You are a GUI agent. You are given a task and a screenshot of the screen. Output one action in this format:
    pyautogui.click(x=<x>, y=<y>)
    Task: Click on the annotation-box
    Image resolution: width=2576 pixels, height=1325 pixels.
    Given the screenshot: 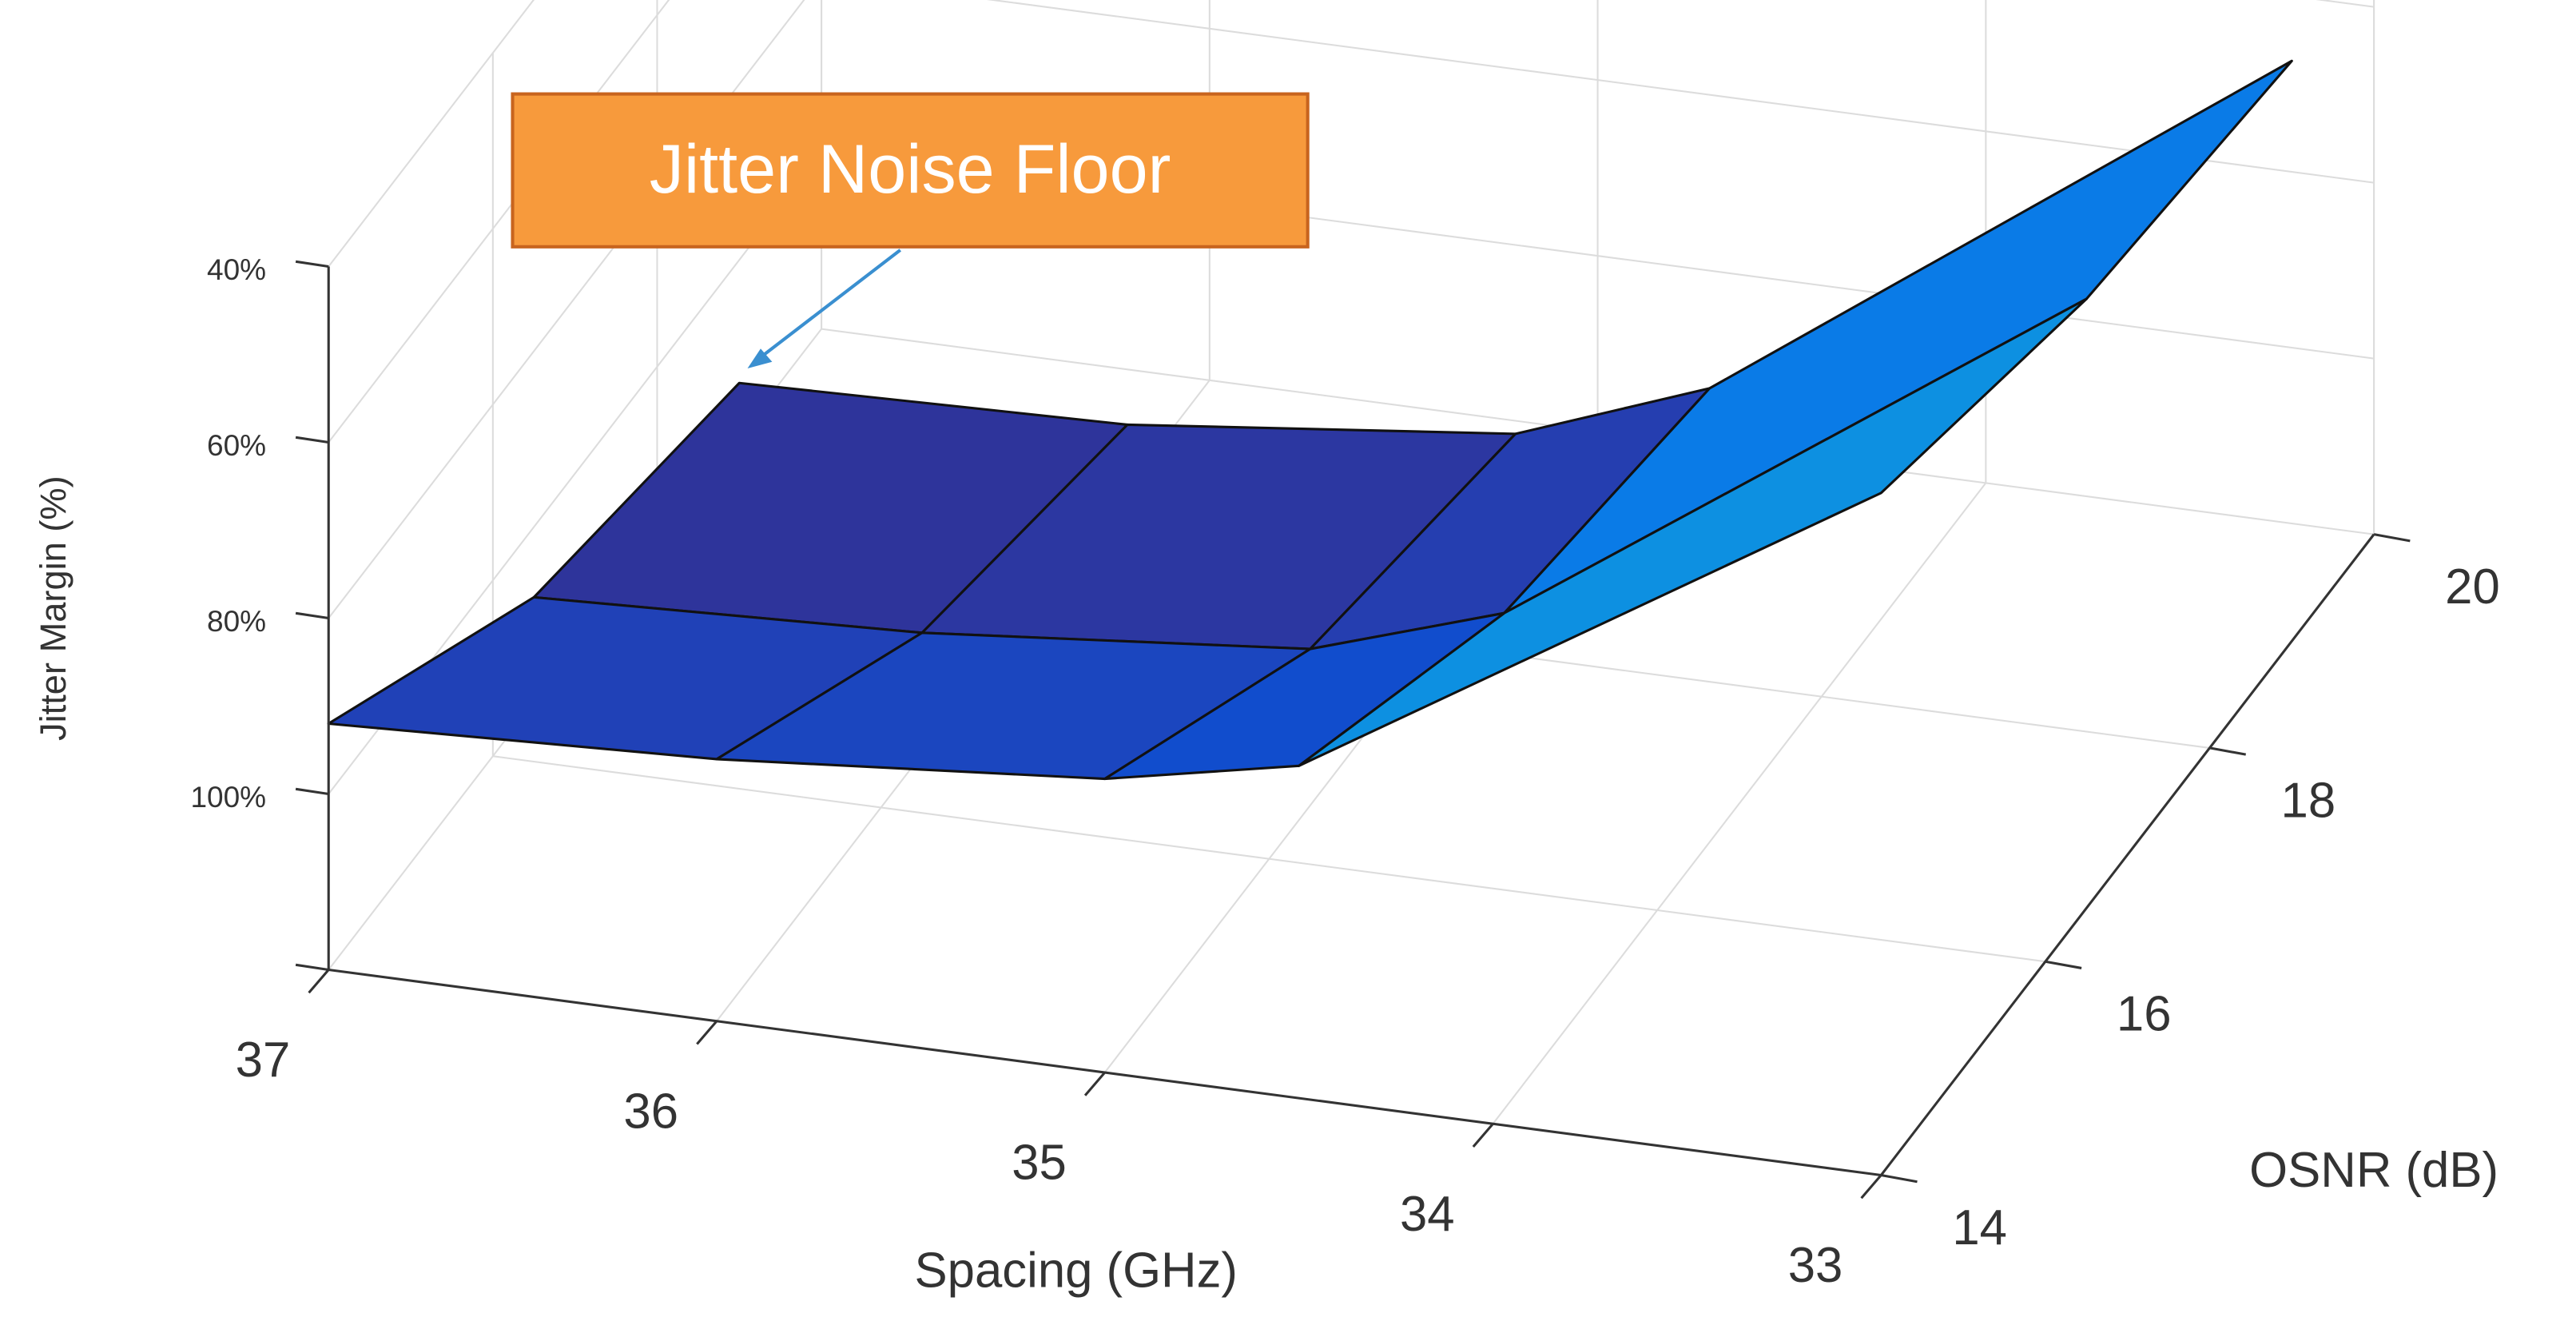 What is the action you would take?
    pyautogui.click(x=910, y=170)
    